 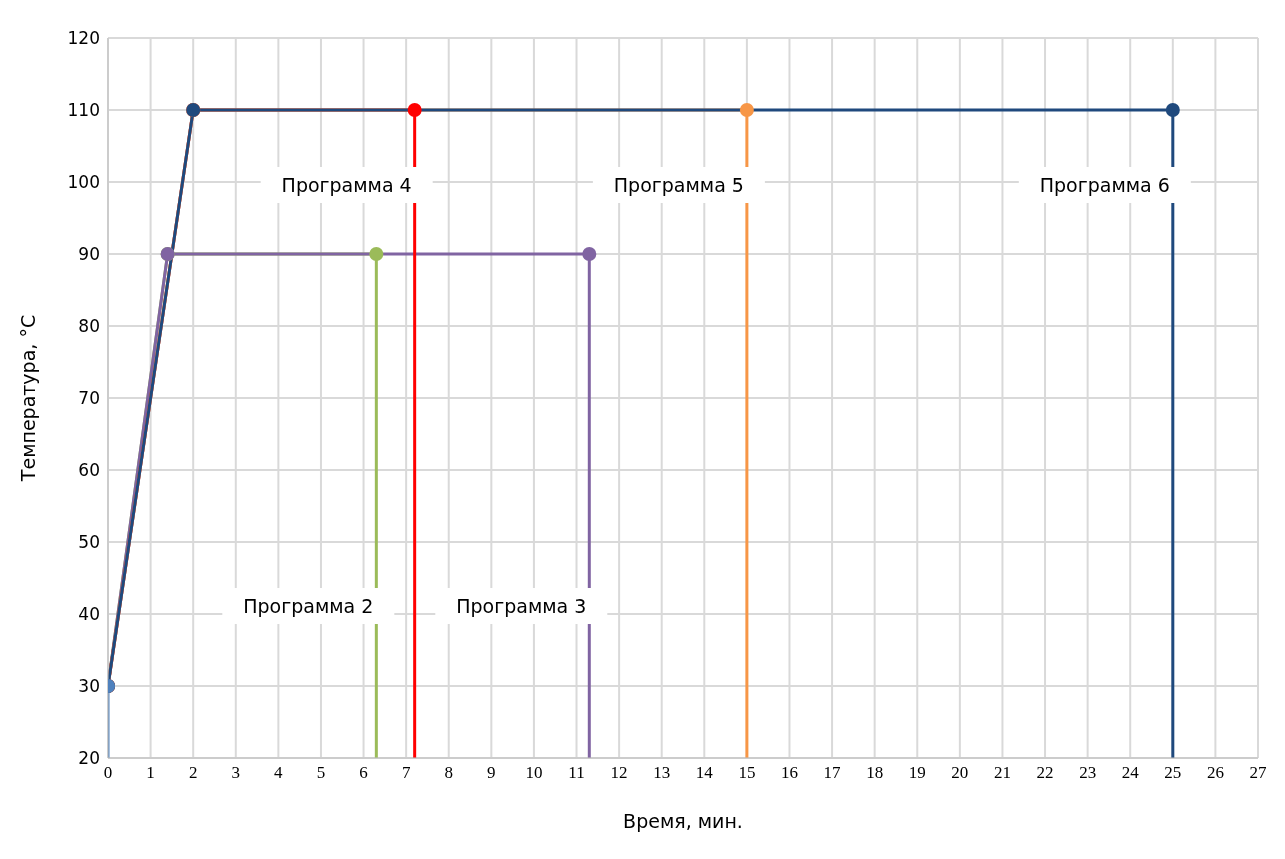 What do you see at coordinates (83, 182) in the screenshot?
I see `y-tick-label: 100` at bounding box center [83, 182].